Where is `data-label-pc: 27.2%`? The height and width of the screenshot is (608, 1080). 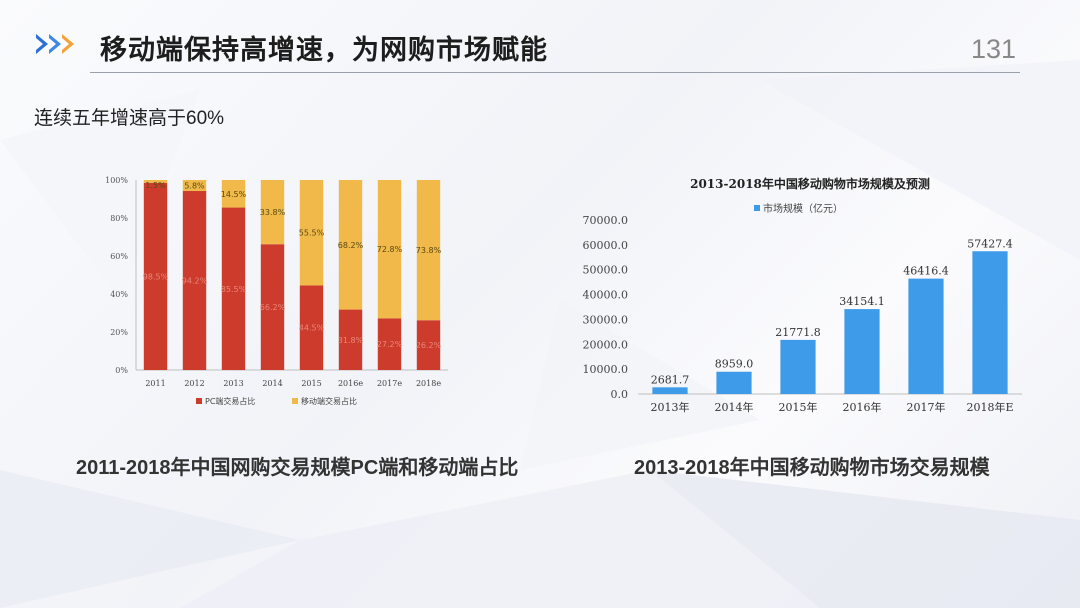 data-label-pc: 27.2% is located at coordinates (390, 344).